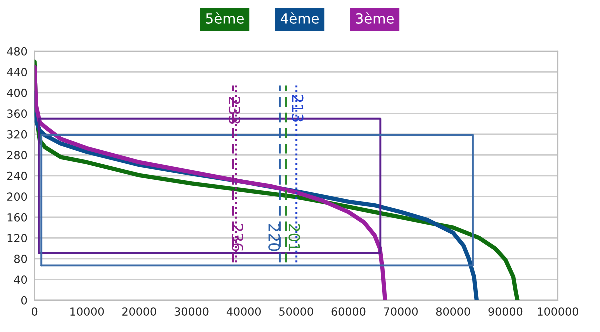 The height and width of the screenshot is (332, 600). What do you see at coordinates (297, 312) in the screenshot?
I see `x-tick-label: 50000` at bounding box center [297, 312].